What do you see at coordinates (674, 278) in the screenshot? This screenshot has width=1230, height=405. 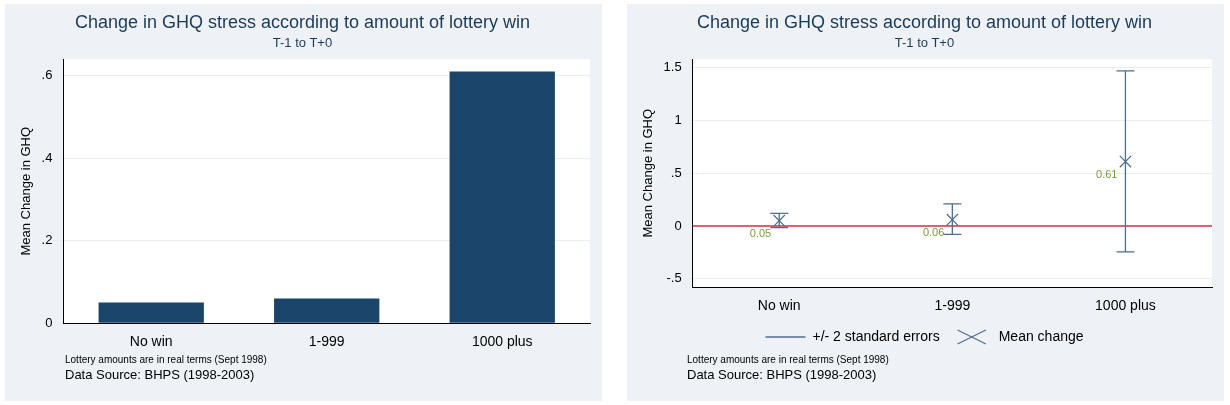 I see `y-tick-label: -.5` at bounding box center [674, 278].